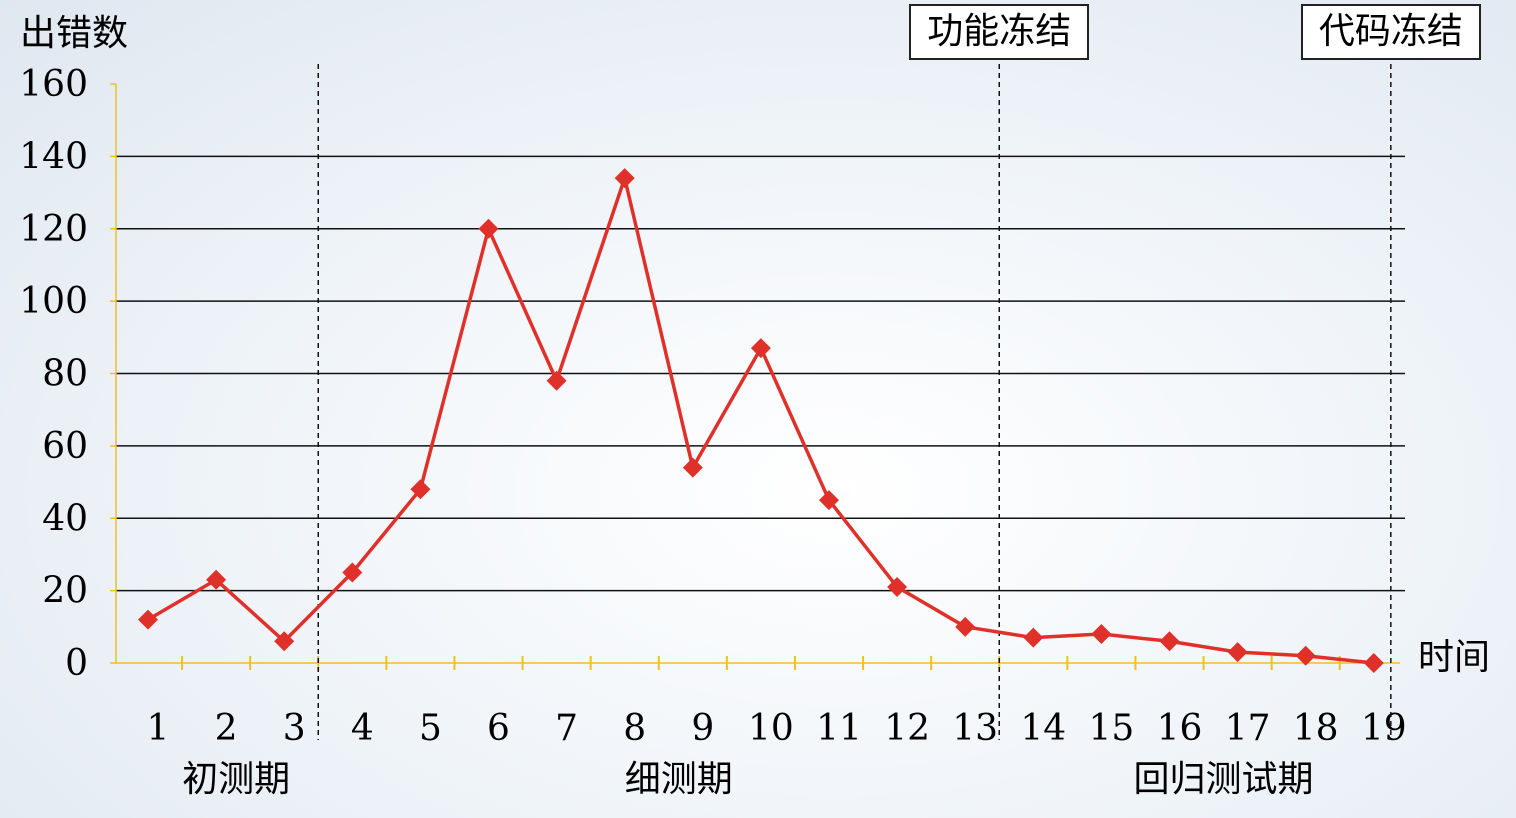 This screenshot has height=818, width=1516. Describe the element at coordinates (999, 32) in the screenshot. I see `feature-freeze-label: 功能冻结` at that location.